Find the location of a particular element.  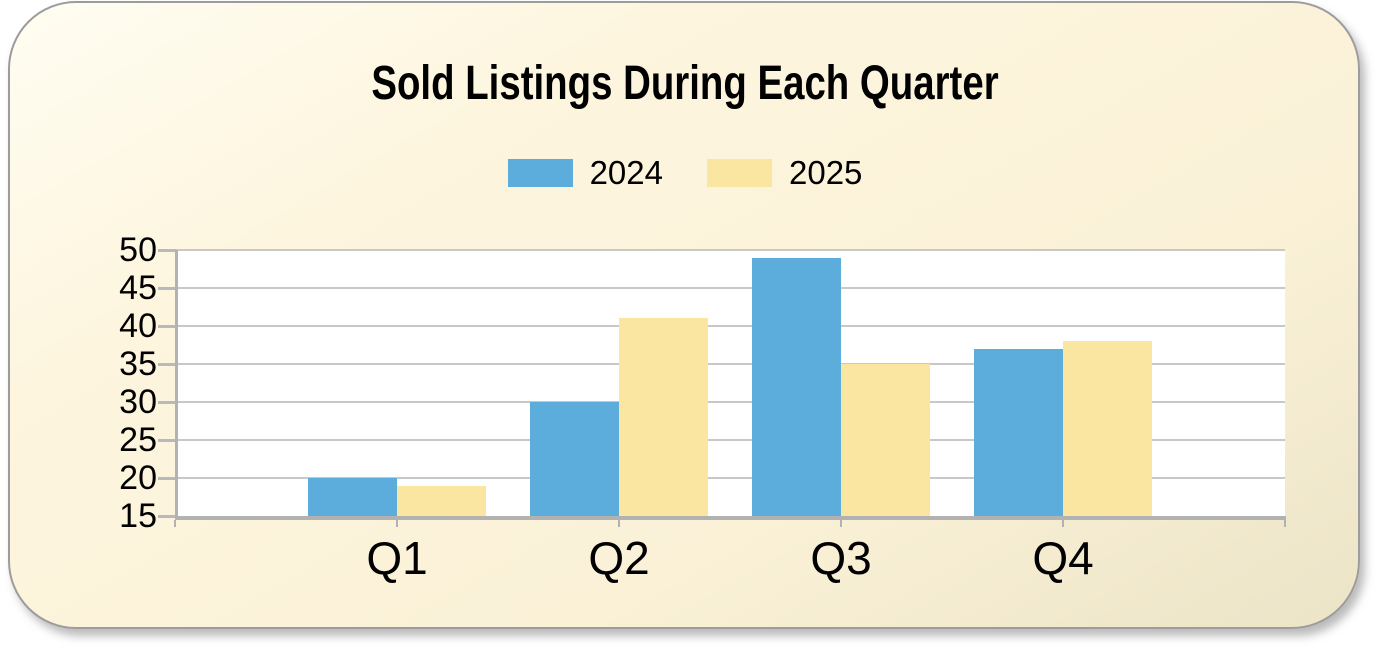

y-axis-line is located at coordinates (176, 385).